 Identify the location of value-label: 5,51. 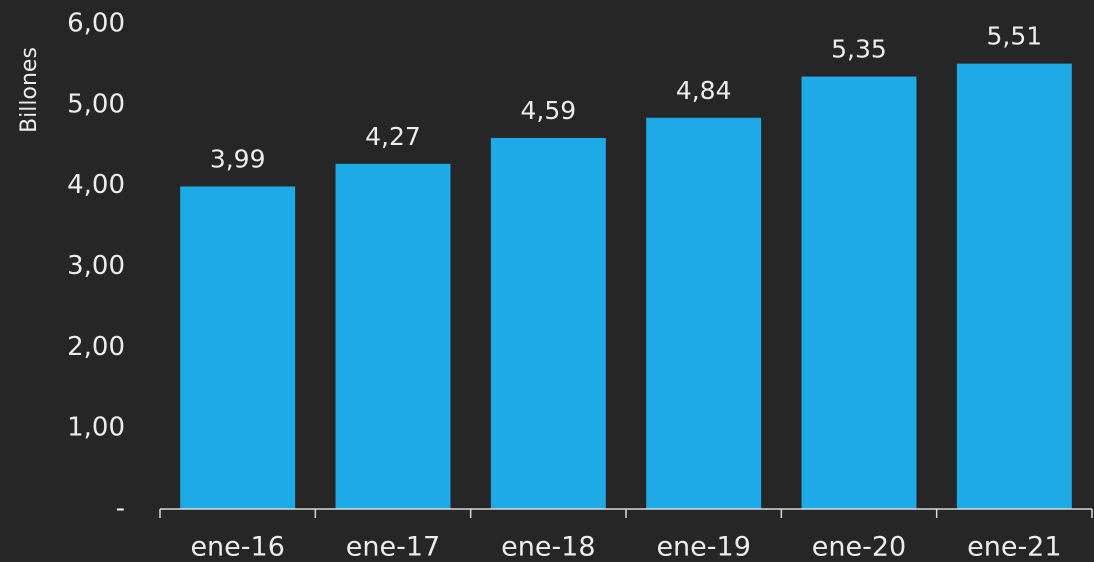
(1014, 36).